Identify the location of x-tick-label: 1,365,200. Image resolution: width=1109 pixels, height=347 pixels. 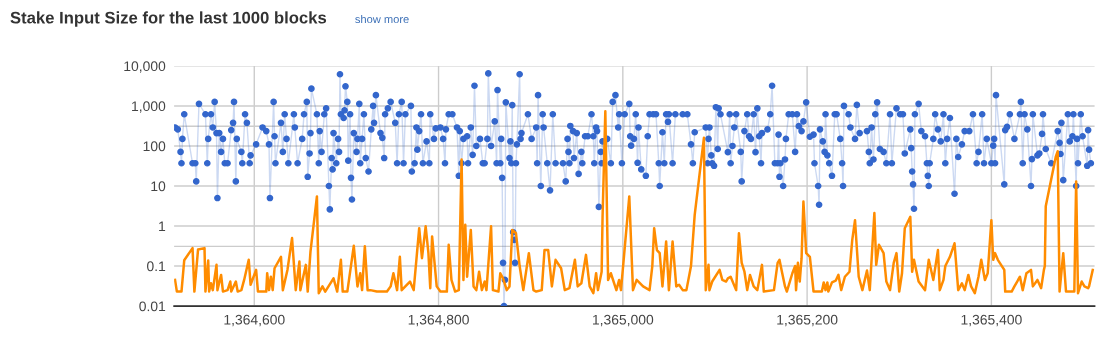
(807, 320).